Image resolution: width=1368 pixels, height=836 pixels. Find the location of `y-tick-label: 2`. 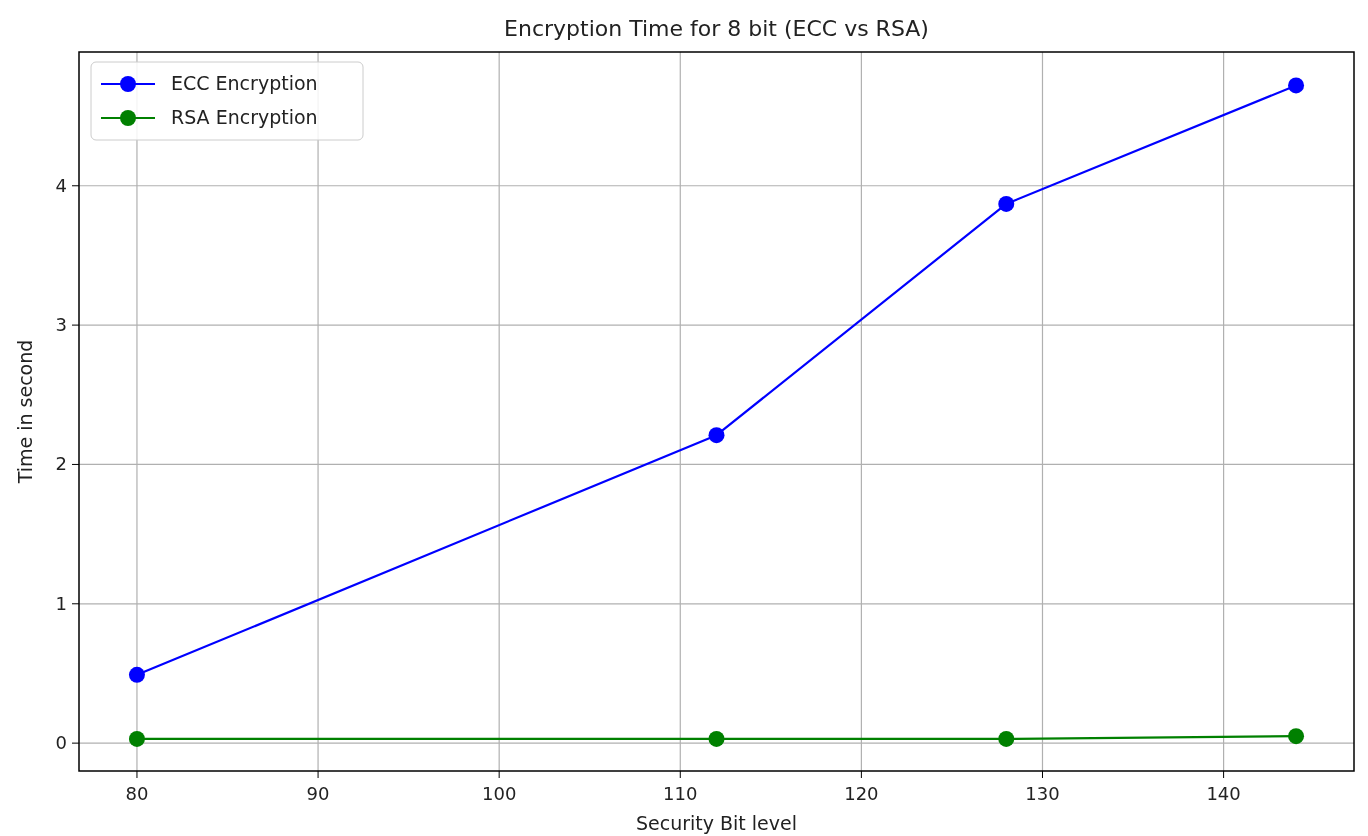

y-tick-label: 2 is located at coordinates (61, 464).